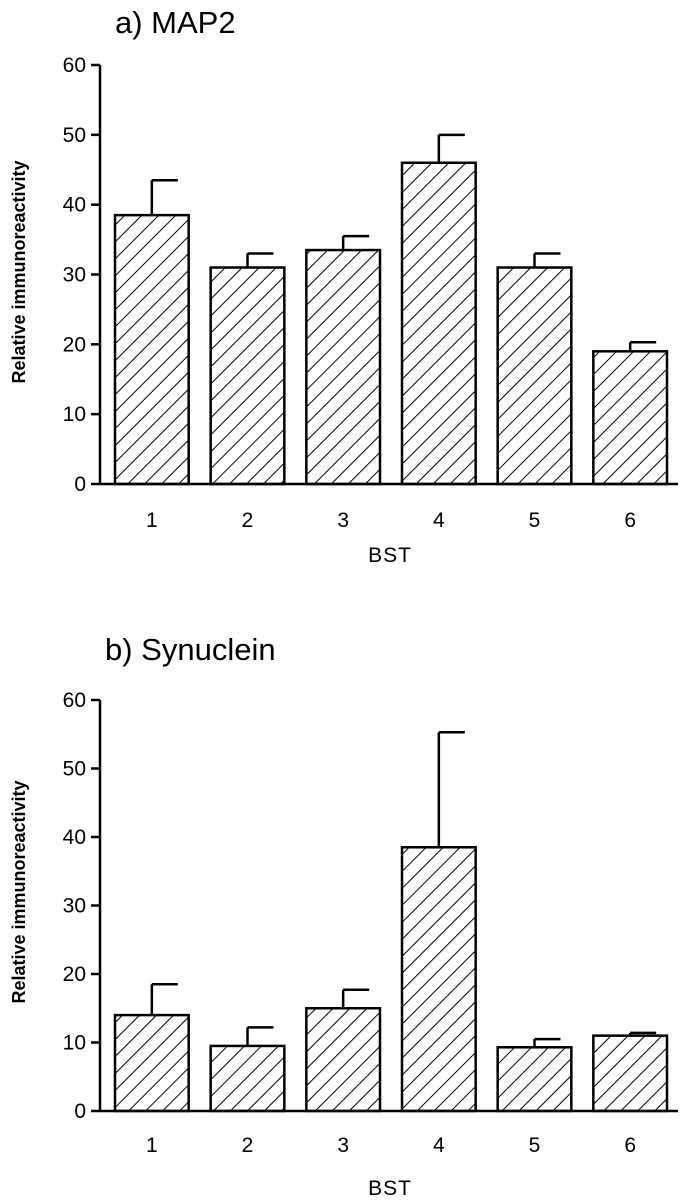  What do you see at coordinates (175, 22) in the screenshot?
I see `chart-title: a) MAP2` at bounding box center [175, 22].